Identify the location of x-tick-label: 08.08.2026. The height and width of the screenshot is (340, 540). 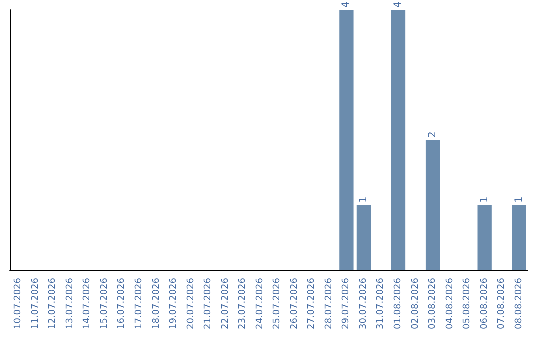
(519, 304).